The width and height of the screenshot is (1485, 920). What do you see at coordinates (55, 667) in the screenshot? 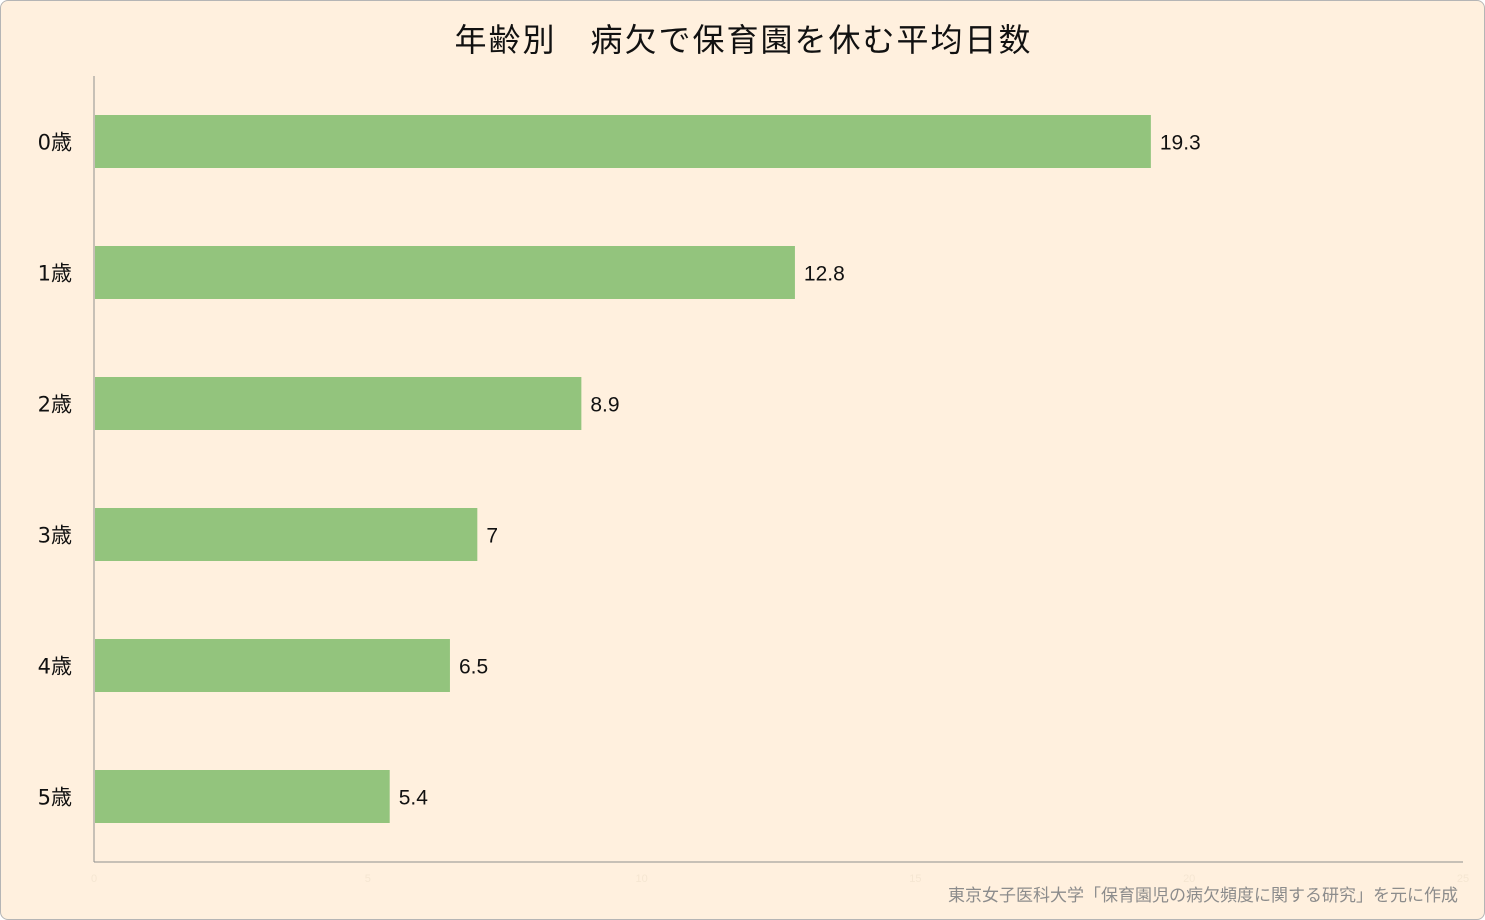
I see `y-tick-label: 4歳` at bounding box center [55, 667].